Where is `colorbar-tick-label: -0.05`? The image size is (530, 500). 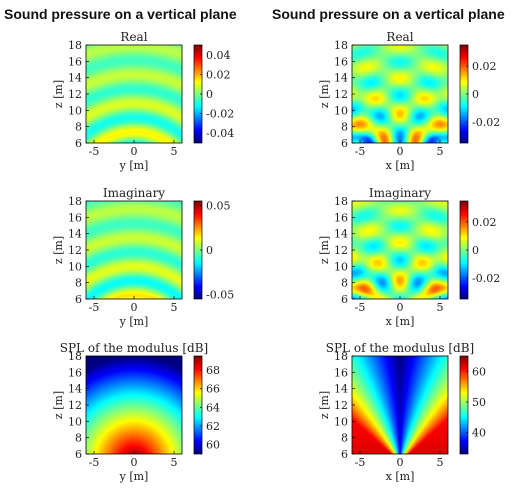
colorbar-tick-label: -0.05 is located at coordinates (220, 295).